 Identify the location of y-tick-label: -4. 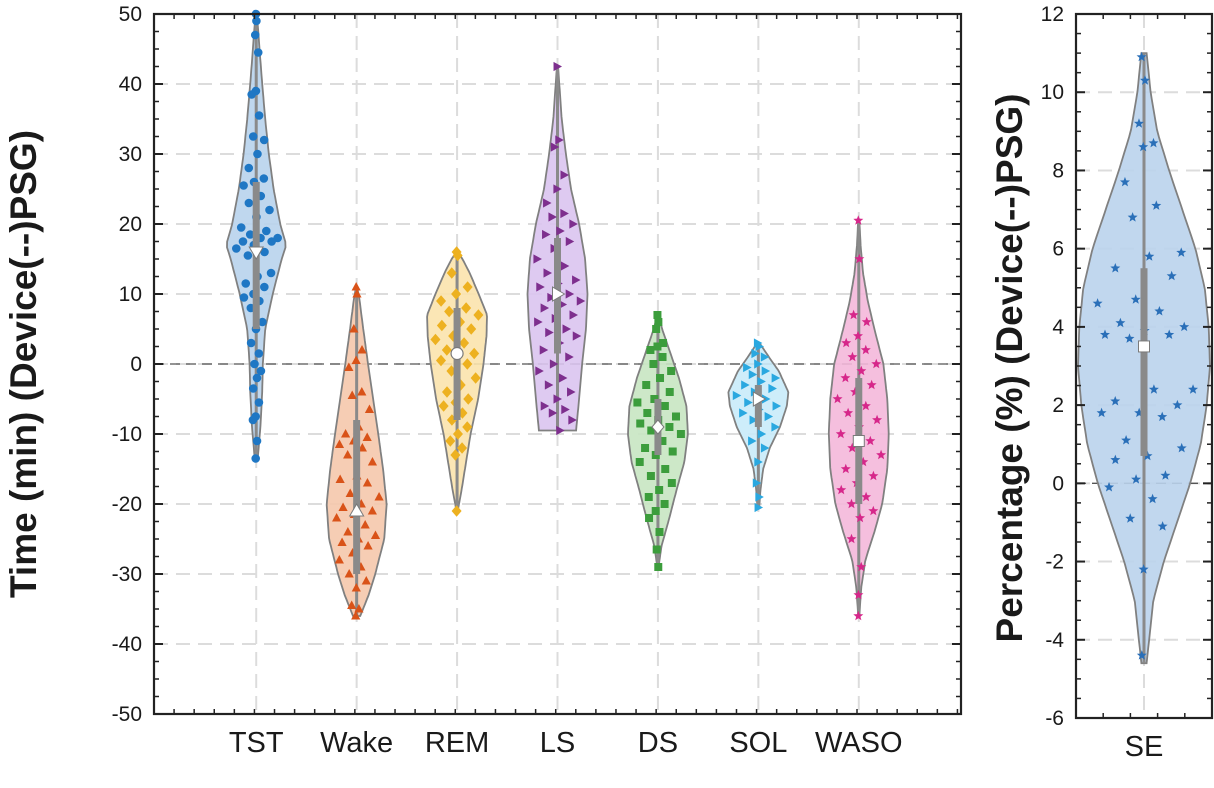
(1054, 640).